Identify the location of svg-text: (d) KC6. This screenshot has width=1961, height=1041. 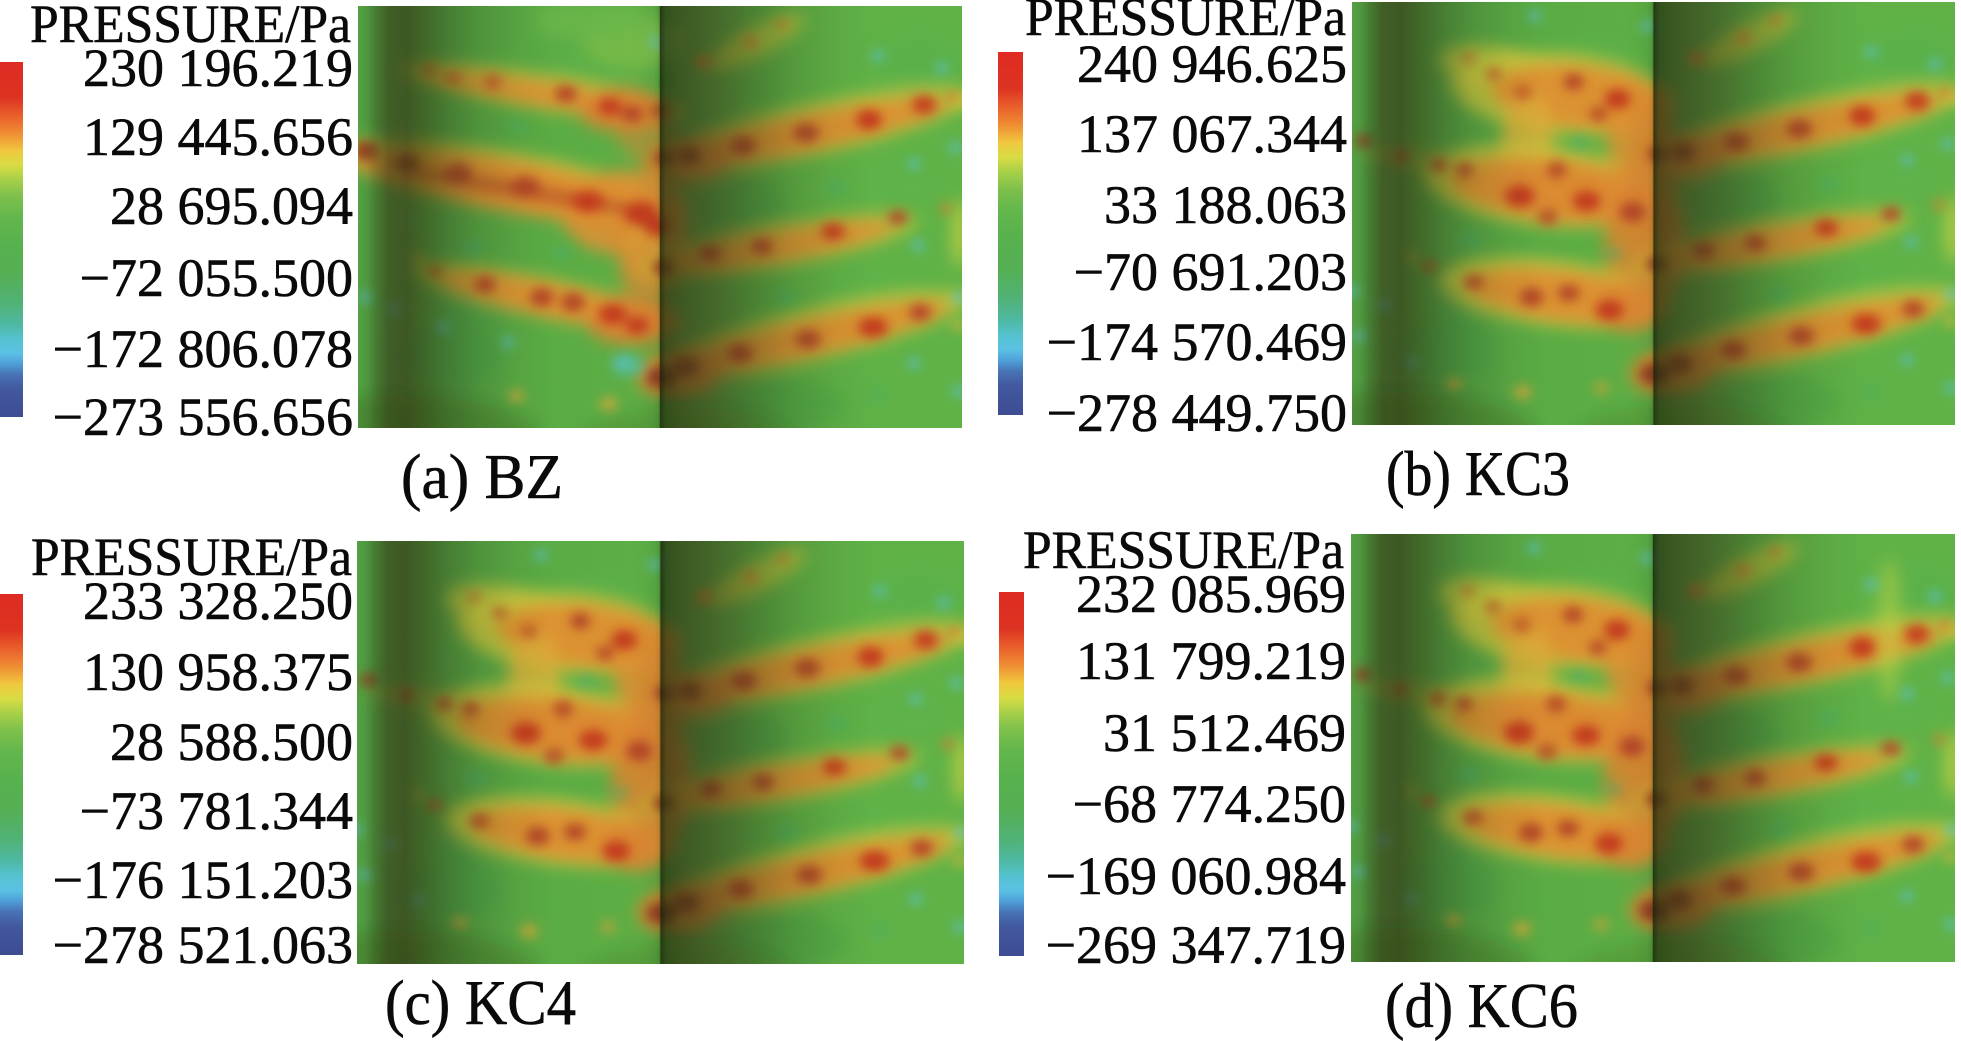
(1481, 1006).